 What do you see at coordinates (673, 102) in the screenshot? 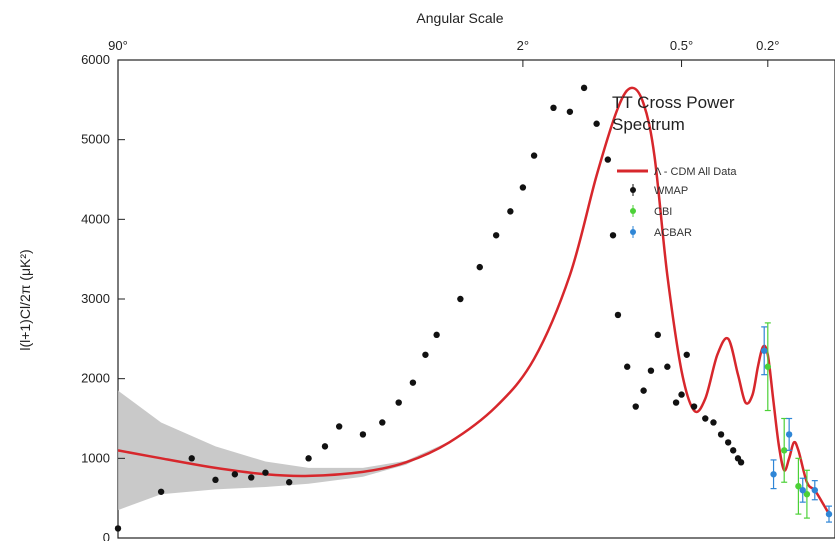
I see `chart-title-line-1: TT Cross Power` at bounding box center [673, 102].